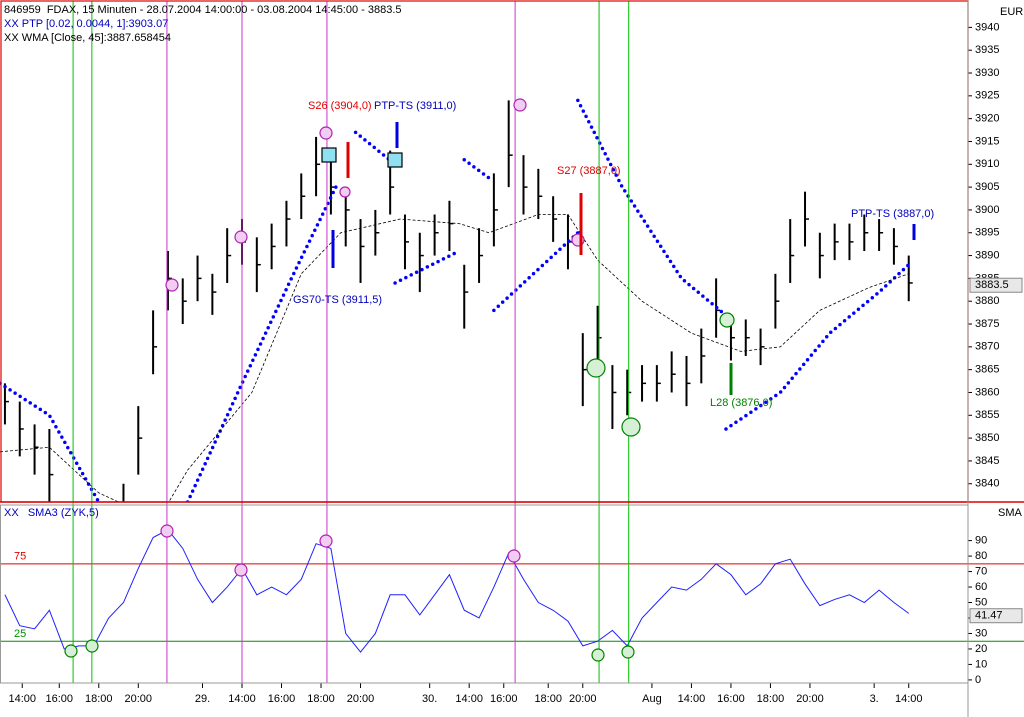 The height and width of the screenshot is (717, 1024). I want to click on axis-unit: EUR, so click(1011, 12).